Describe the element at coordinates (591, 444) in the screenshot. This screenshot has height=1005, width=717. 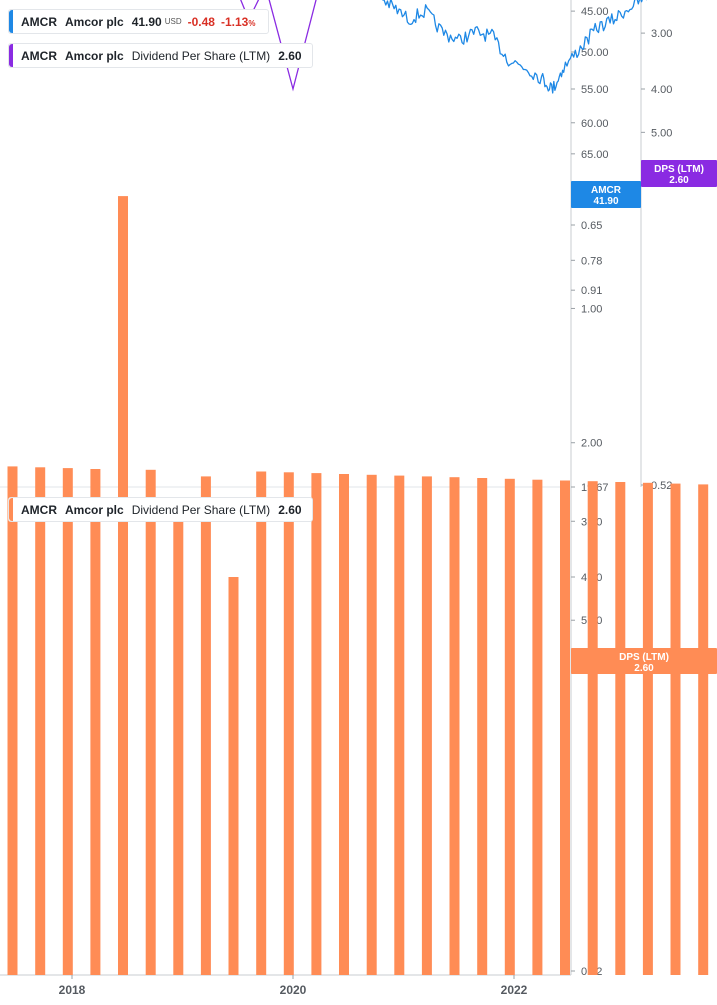
I see `bar-tick-label: 2.00` at that location.